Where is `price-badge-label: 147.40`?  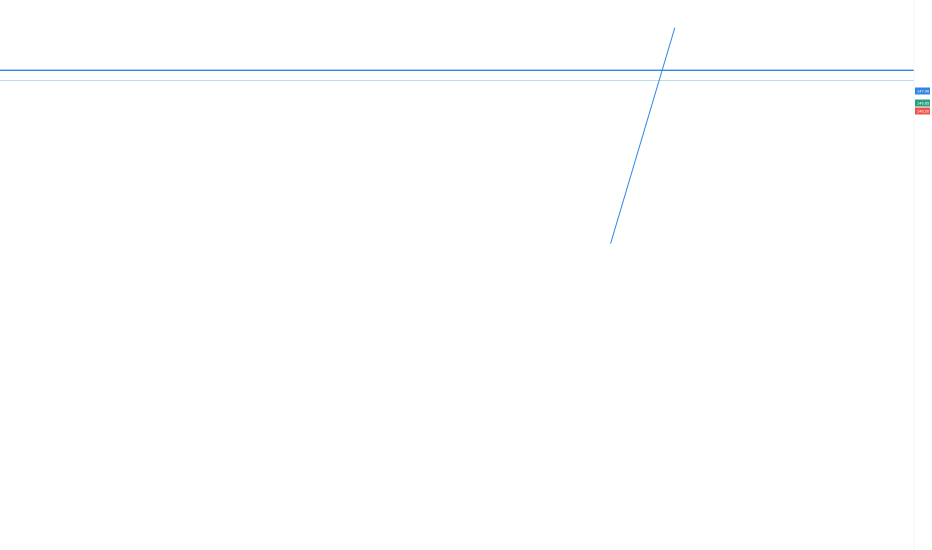
price-badge-label: 147.40 is located at coordinates (923, 91).